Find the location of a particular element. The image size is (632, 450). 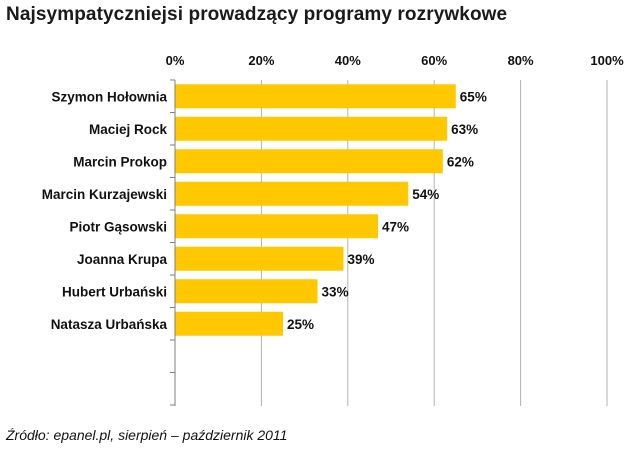

y-axis is located at coordinates (173, 242).